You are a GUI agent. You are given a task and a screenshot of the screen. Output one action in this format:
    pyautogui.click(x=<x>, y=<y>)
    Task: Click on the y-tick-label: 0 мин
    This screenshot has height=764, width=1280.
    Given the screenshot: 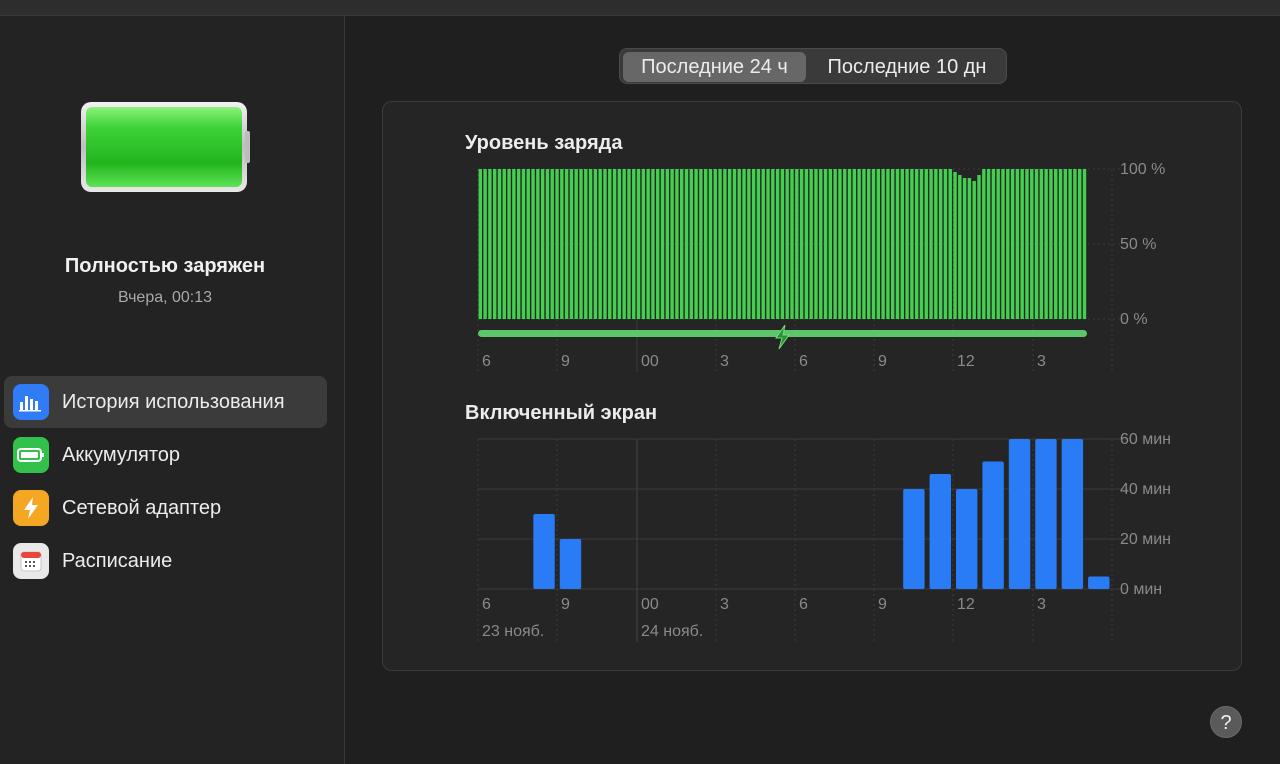 What is the action you would take?
    pyautogui.click(x=1141, y=589)
    